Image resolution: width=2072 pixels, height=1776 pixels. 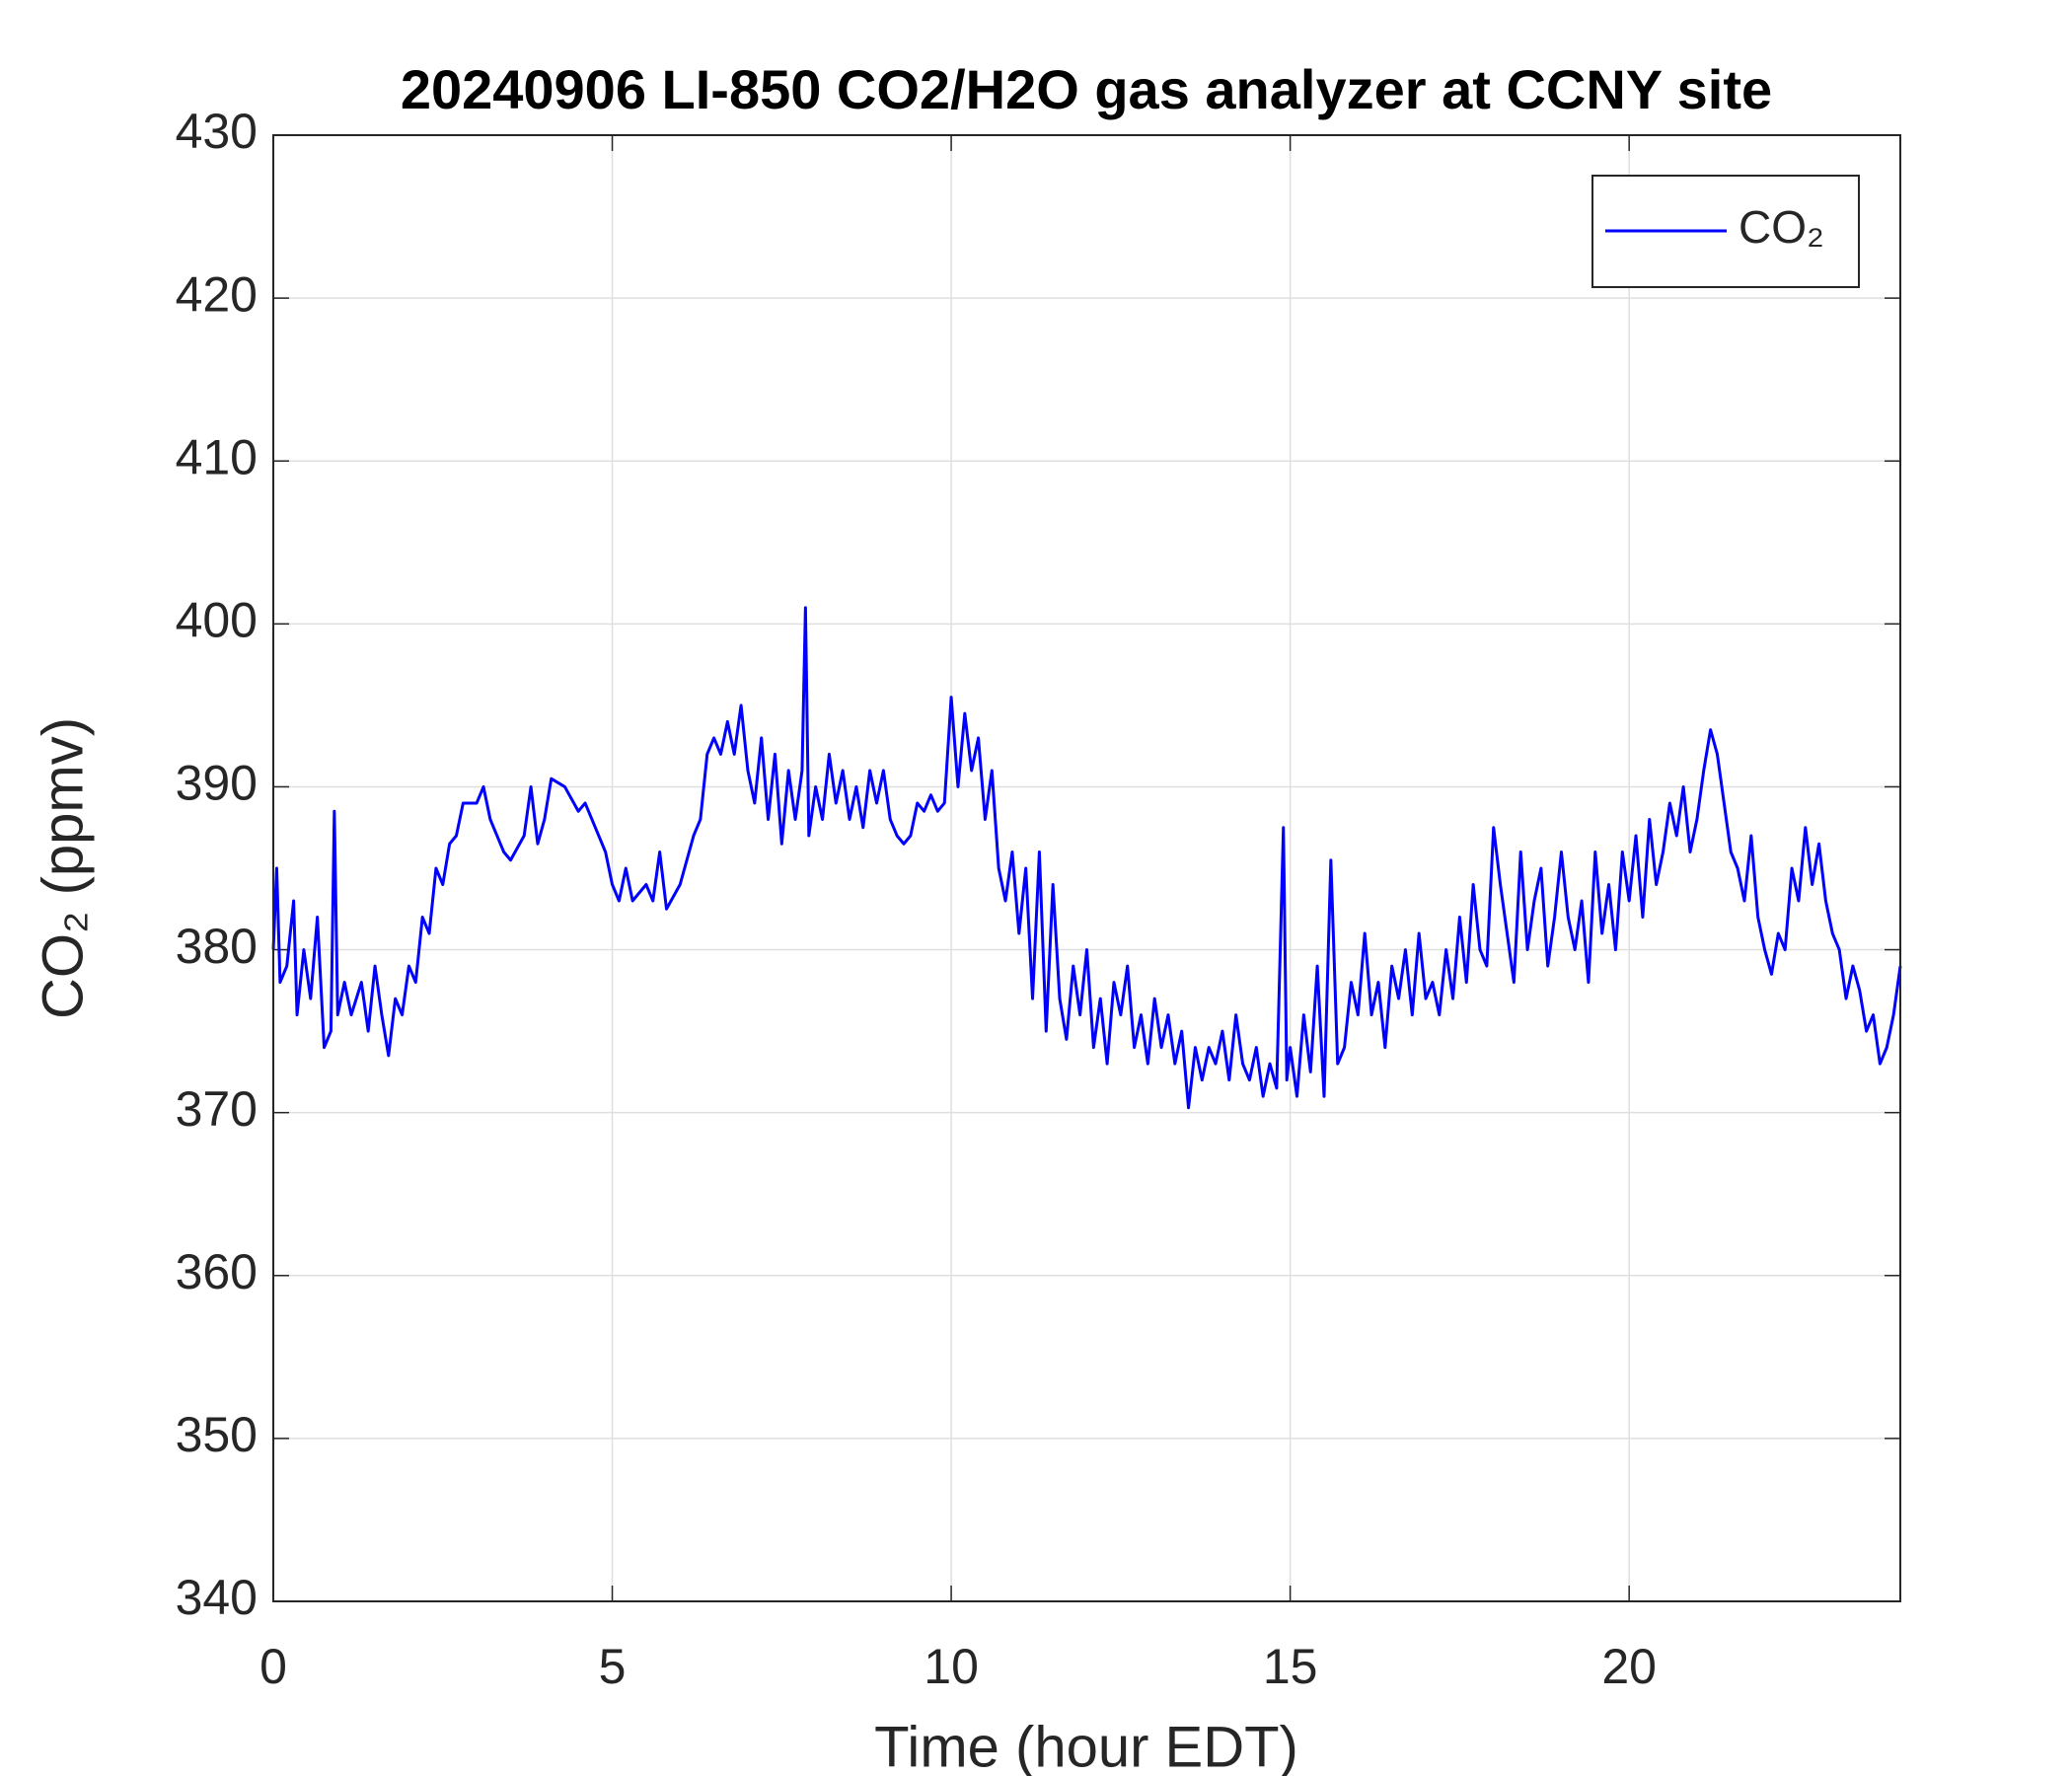 What do you see at coordinates (217, 621) in the screenshot?
I see `y-tick-label: 400` at bounding box center [217, 621].